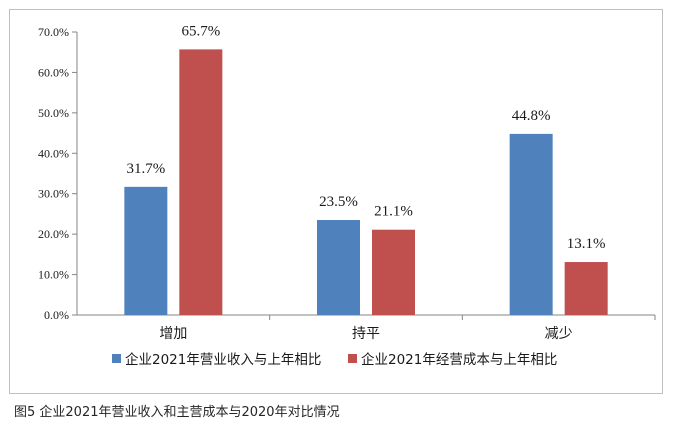 This screenshot has height=429, width=691. Describe the element at coordinates (200, 31) in the screenshot. I see `data-label: 65.7%` at that location.